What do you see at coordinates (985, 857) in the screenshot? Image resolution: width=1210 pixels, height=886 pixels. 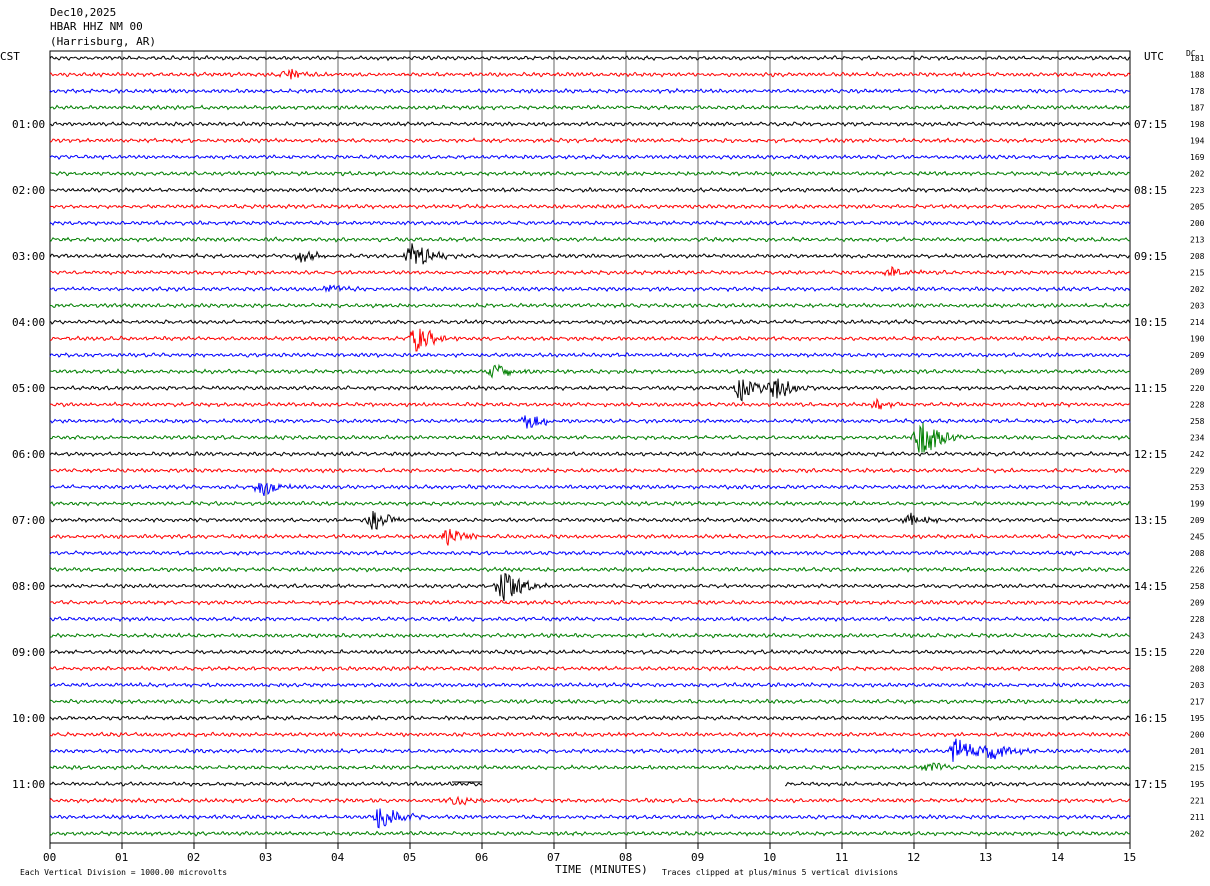 I see `x-tick-label: 13` at bounding box center [985, 857].